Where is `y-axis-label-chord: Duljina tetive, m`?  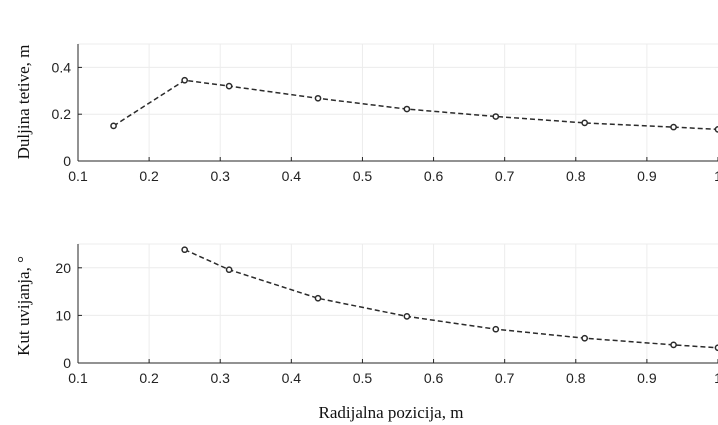
y-axis-label-chord: Duljina tetive, m is located at coordinates (23, 102).